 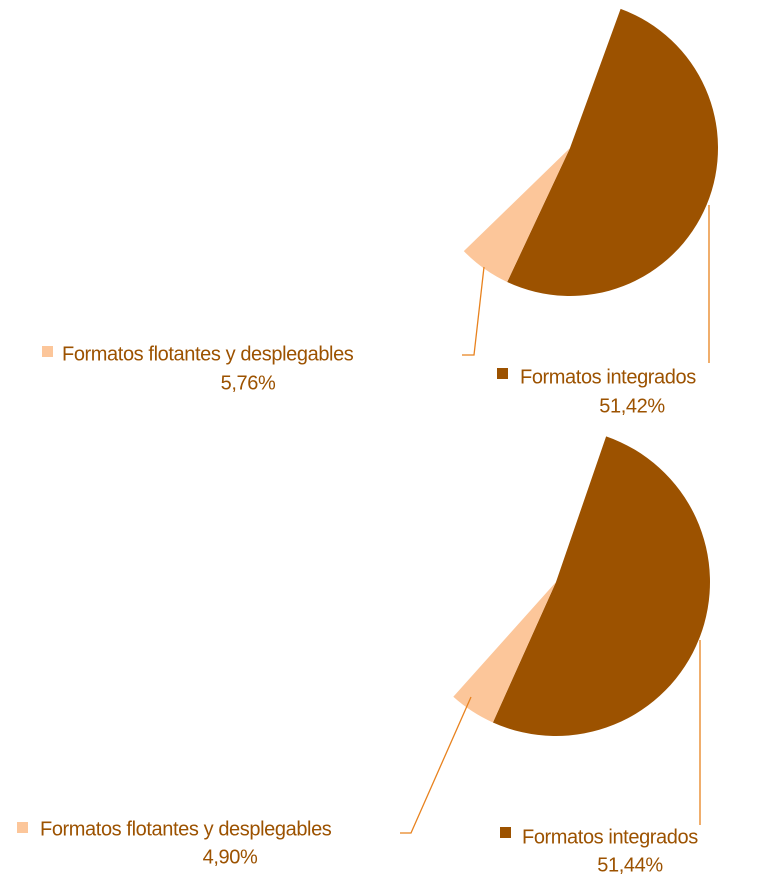 I want to click on value-label: 51,42%, so click(x=632, y=406).